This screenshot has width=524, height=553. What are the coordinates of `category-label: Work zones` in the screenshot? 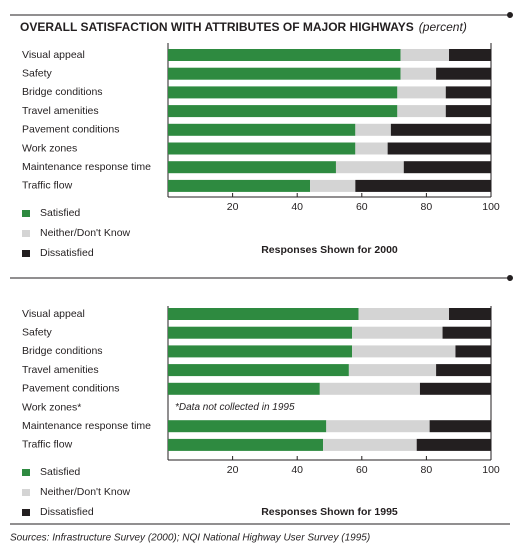 It's located at (49, 148).